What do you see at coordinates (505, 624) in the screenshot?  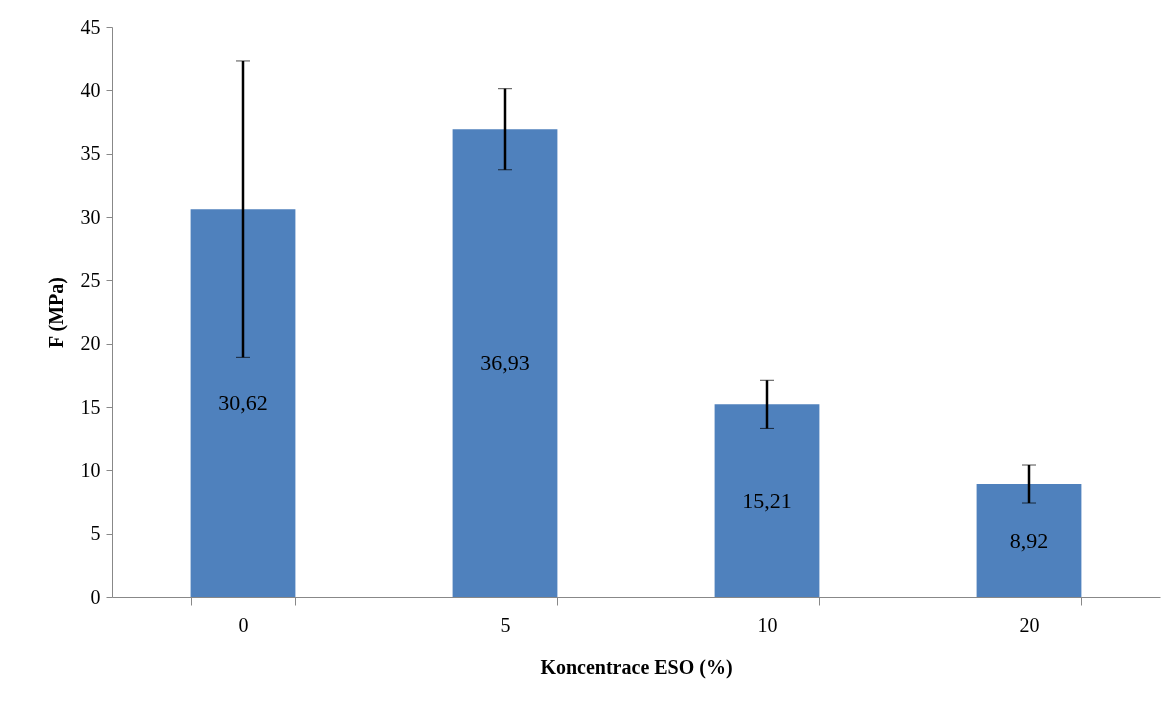 I see `x-tick-label: 5` at bounding box center [505, 624].